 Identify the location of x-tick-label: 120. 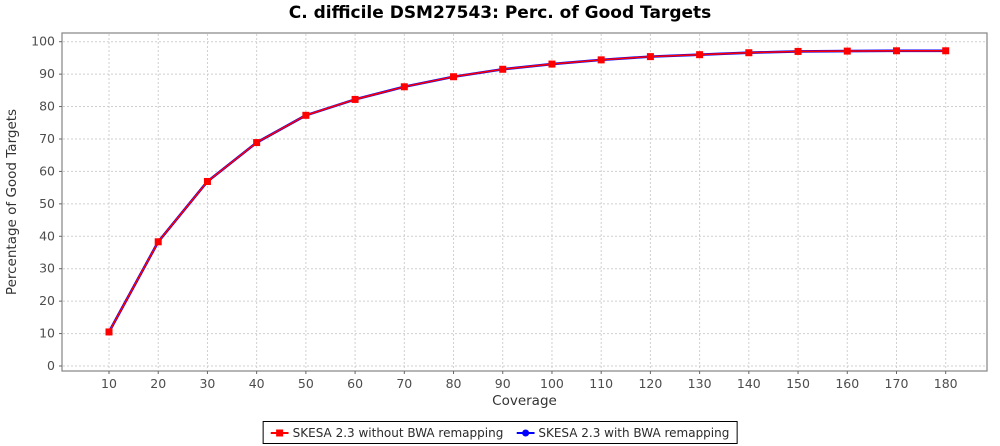
(650, 383).